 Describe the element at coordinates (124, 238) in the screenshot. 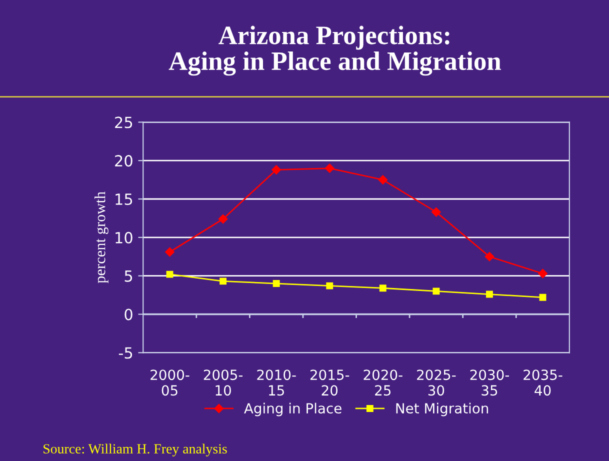

I see `y-tick-label: 10` at that location.